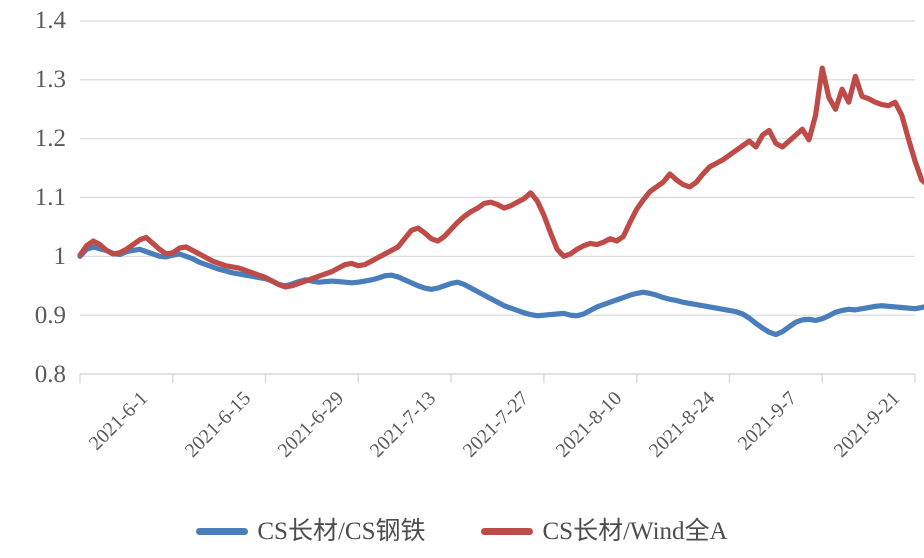 The image size is (924, 558). I want to click on x-axis-tick-marks, so click(497, 378).